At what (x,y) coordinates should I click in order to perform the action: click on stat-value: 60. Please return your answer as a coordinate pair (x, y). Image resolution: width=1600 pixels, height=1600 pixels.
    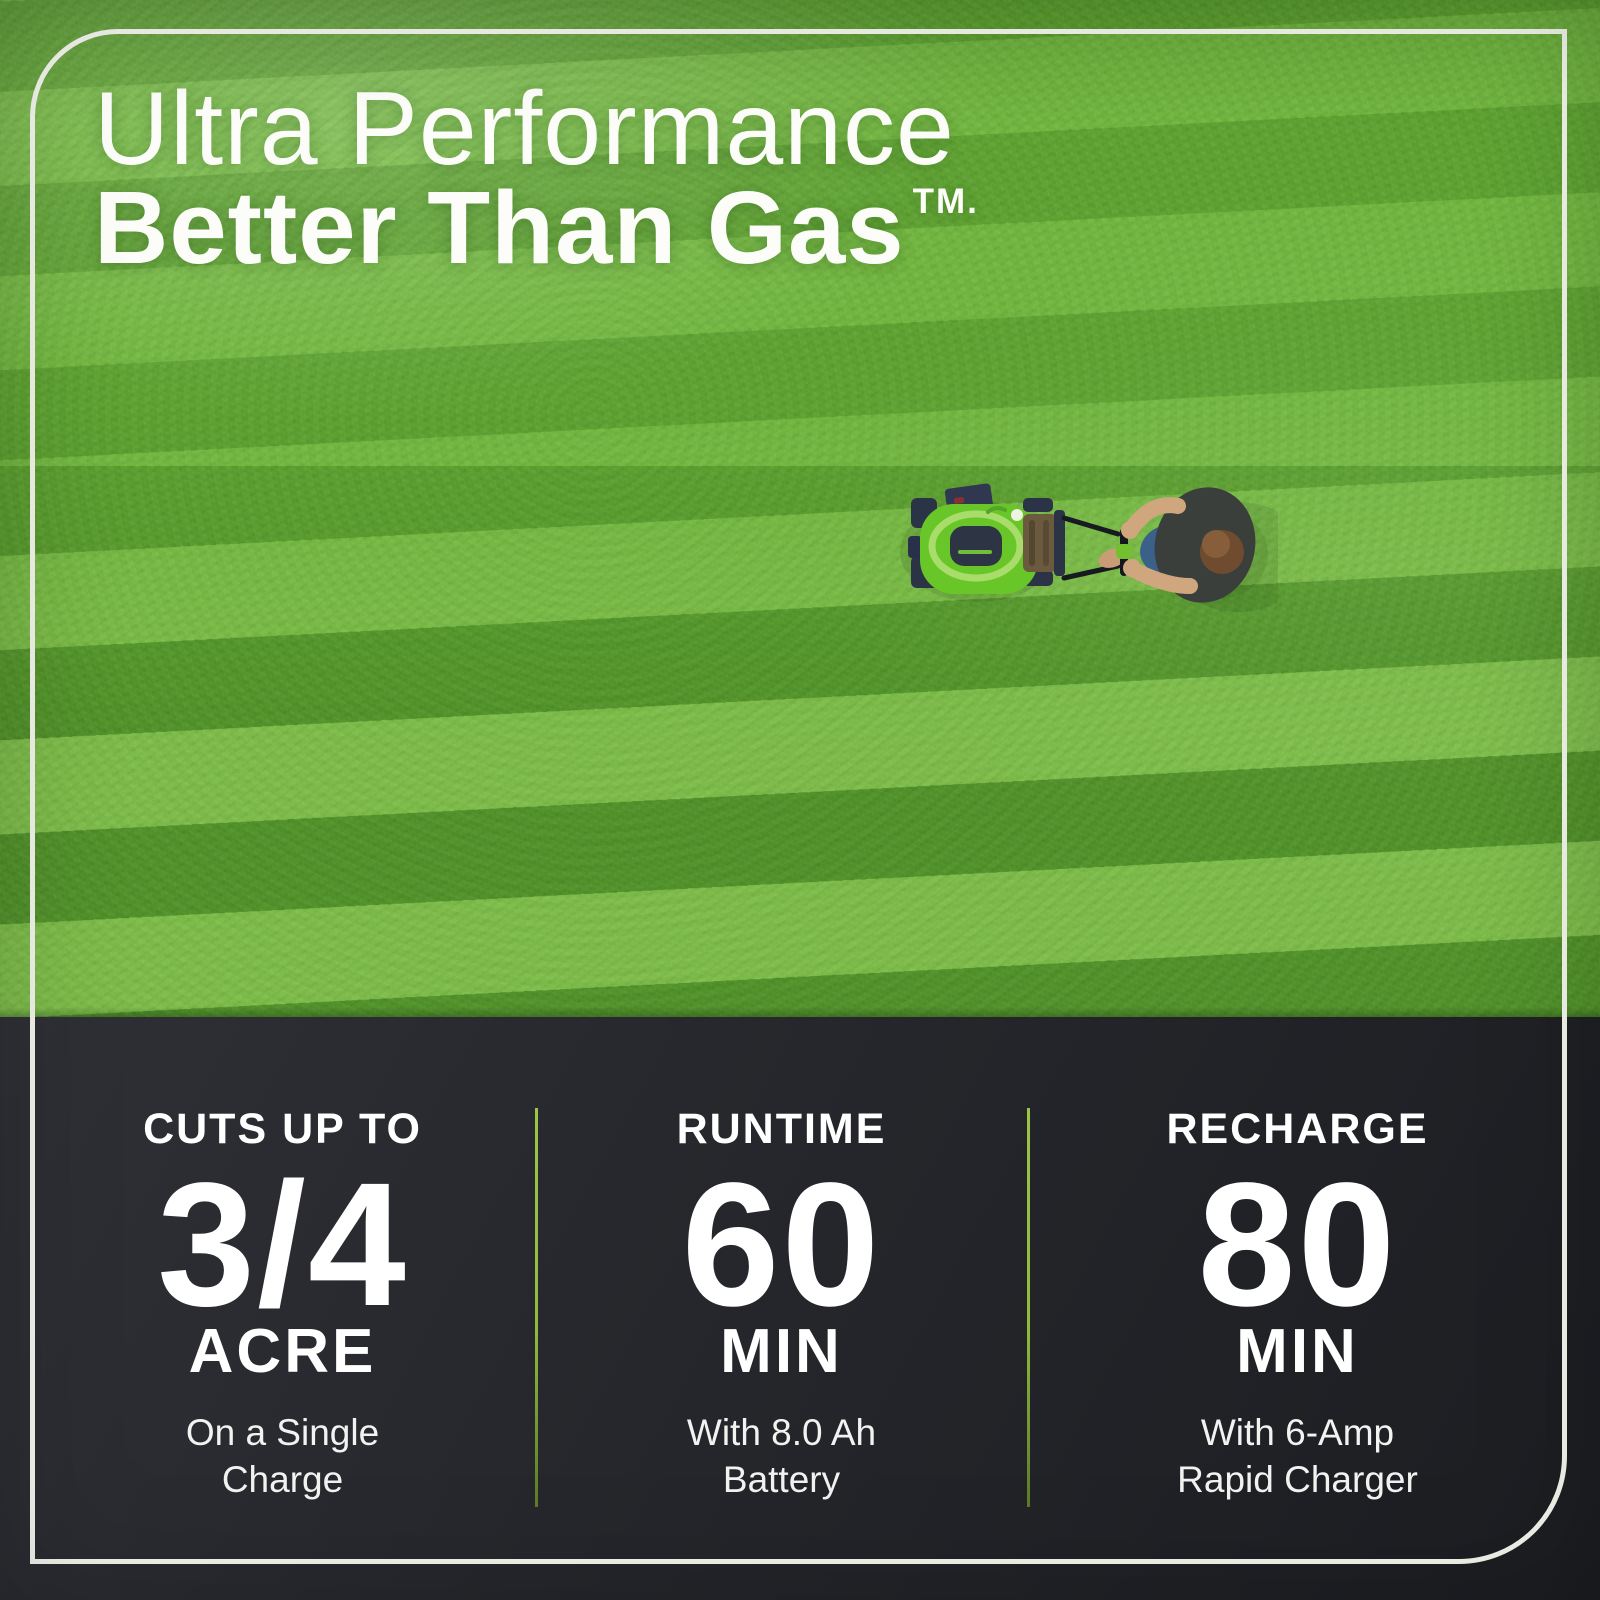
    Looking at the image, I should click on (781, 1245).